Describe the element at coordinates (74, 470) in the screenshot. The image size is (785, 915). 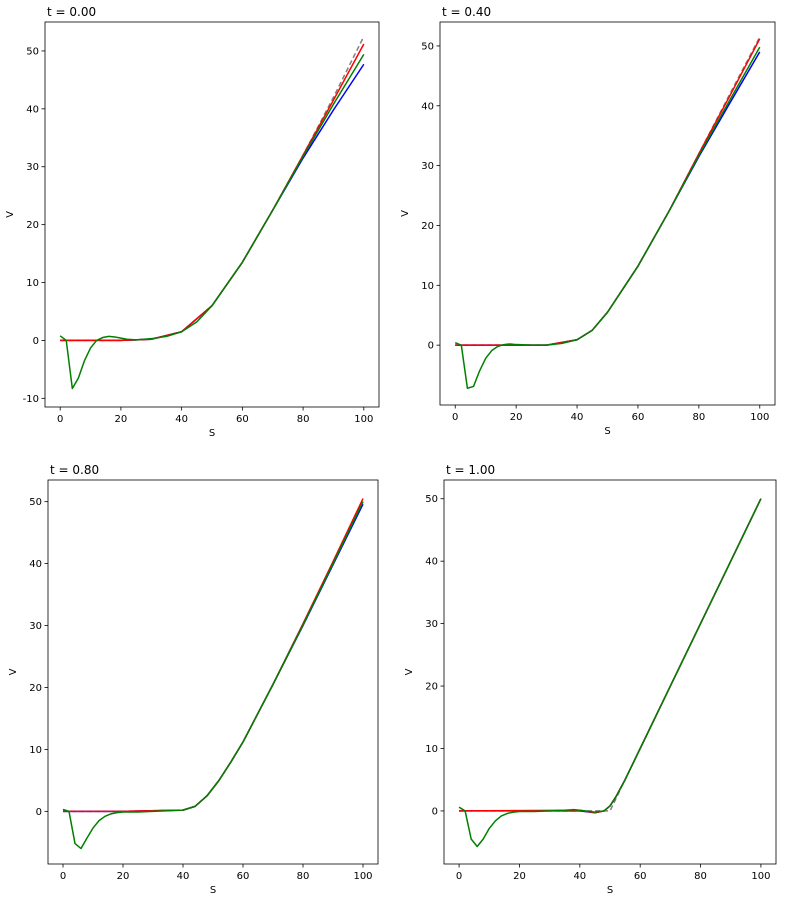
I see `chart-title: t = 0.80` at that location.